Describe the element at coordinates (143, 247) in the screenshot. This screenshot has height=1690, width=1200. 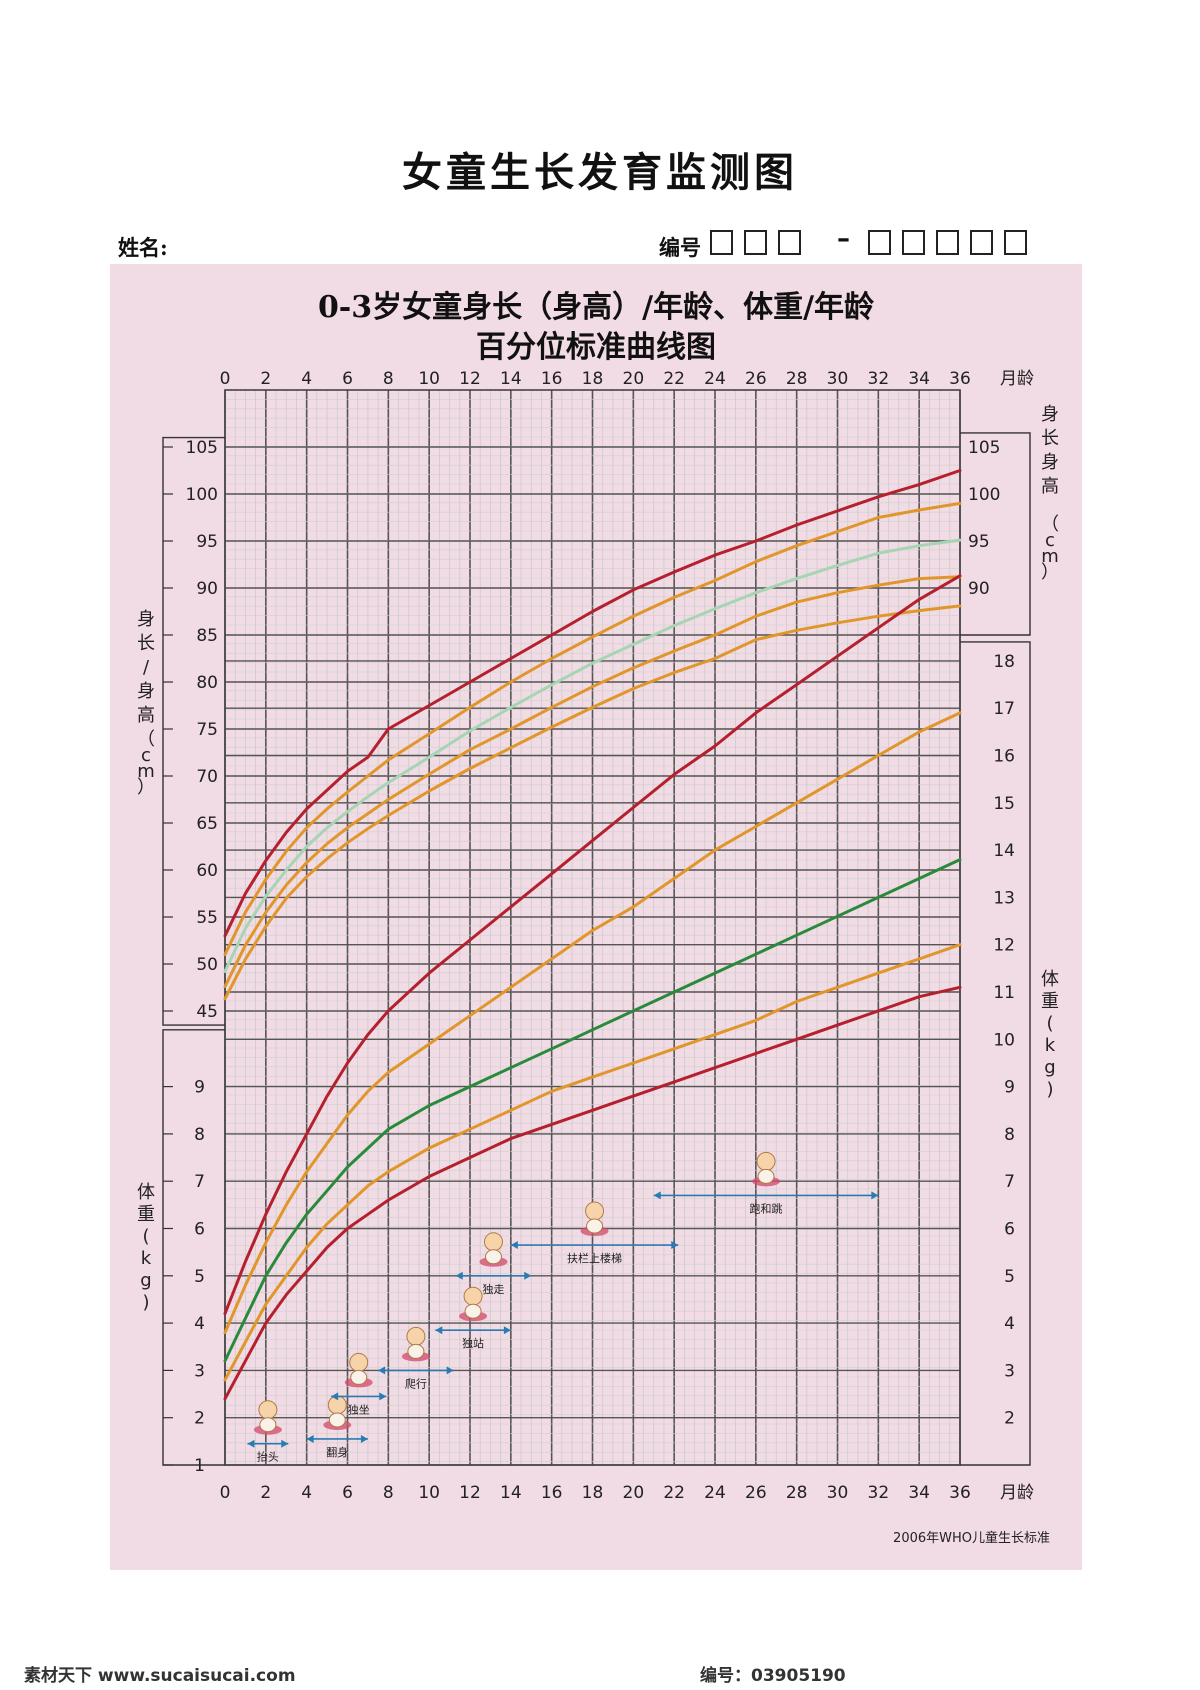
I see `name-label: 姓名:` at that location.